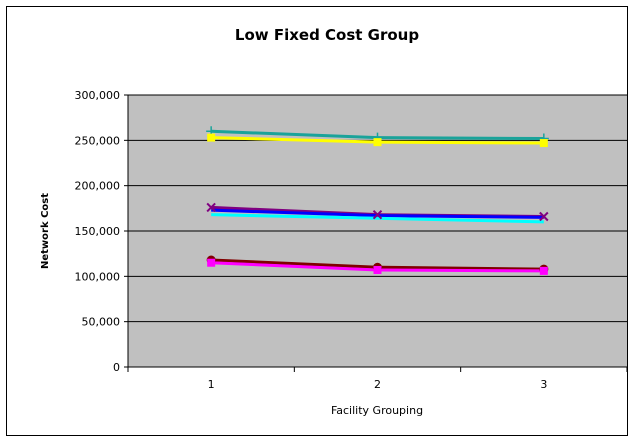 This screenshot has width=636, height=444. I want to click on y-tick-label: 0, so click(116, 367).